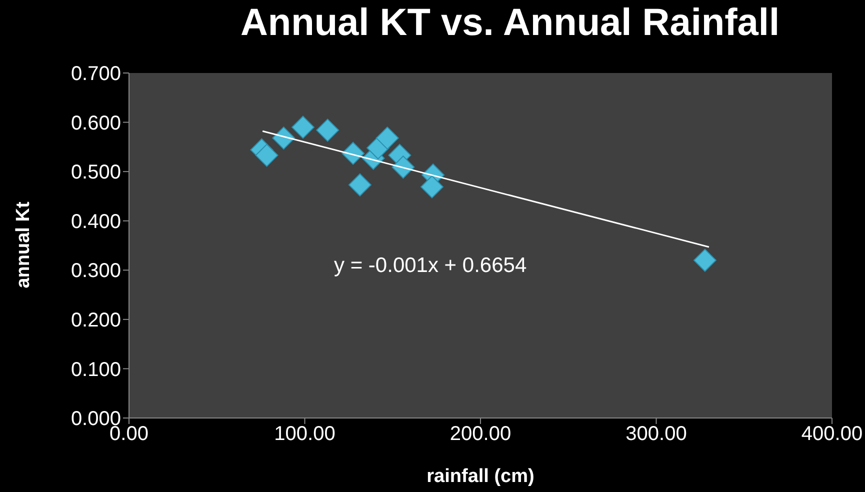  What do you see at coordinates (95, 221) in the screenshot?
I see `y-tick-label: 0.400` at bounding box center [95, 221].